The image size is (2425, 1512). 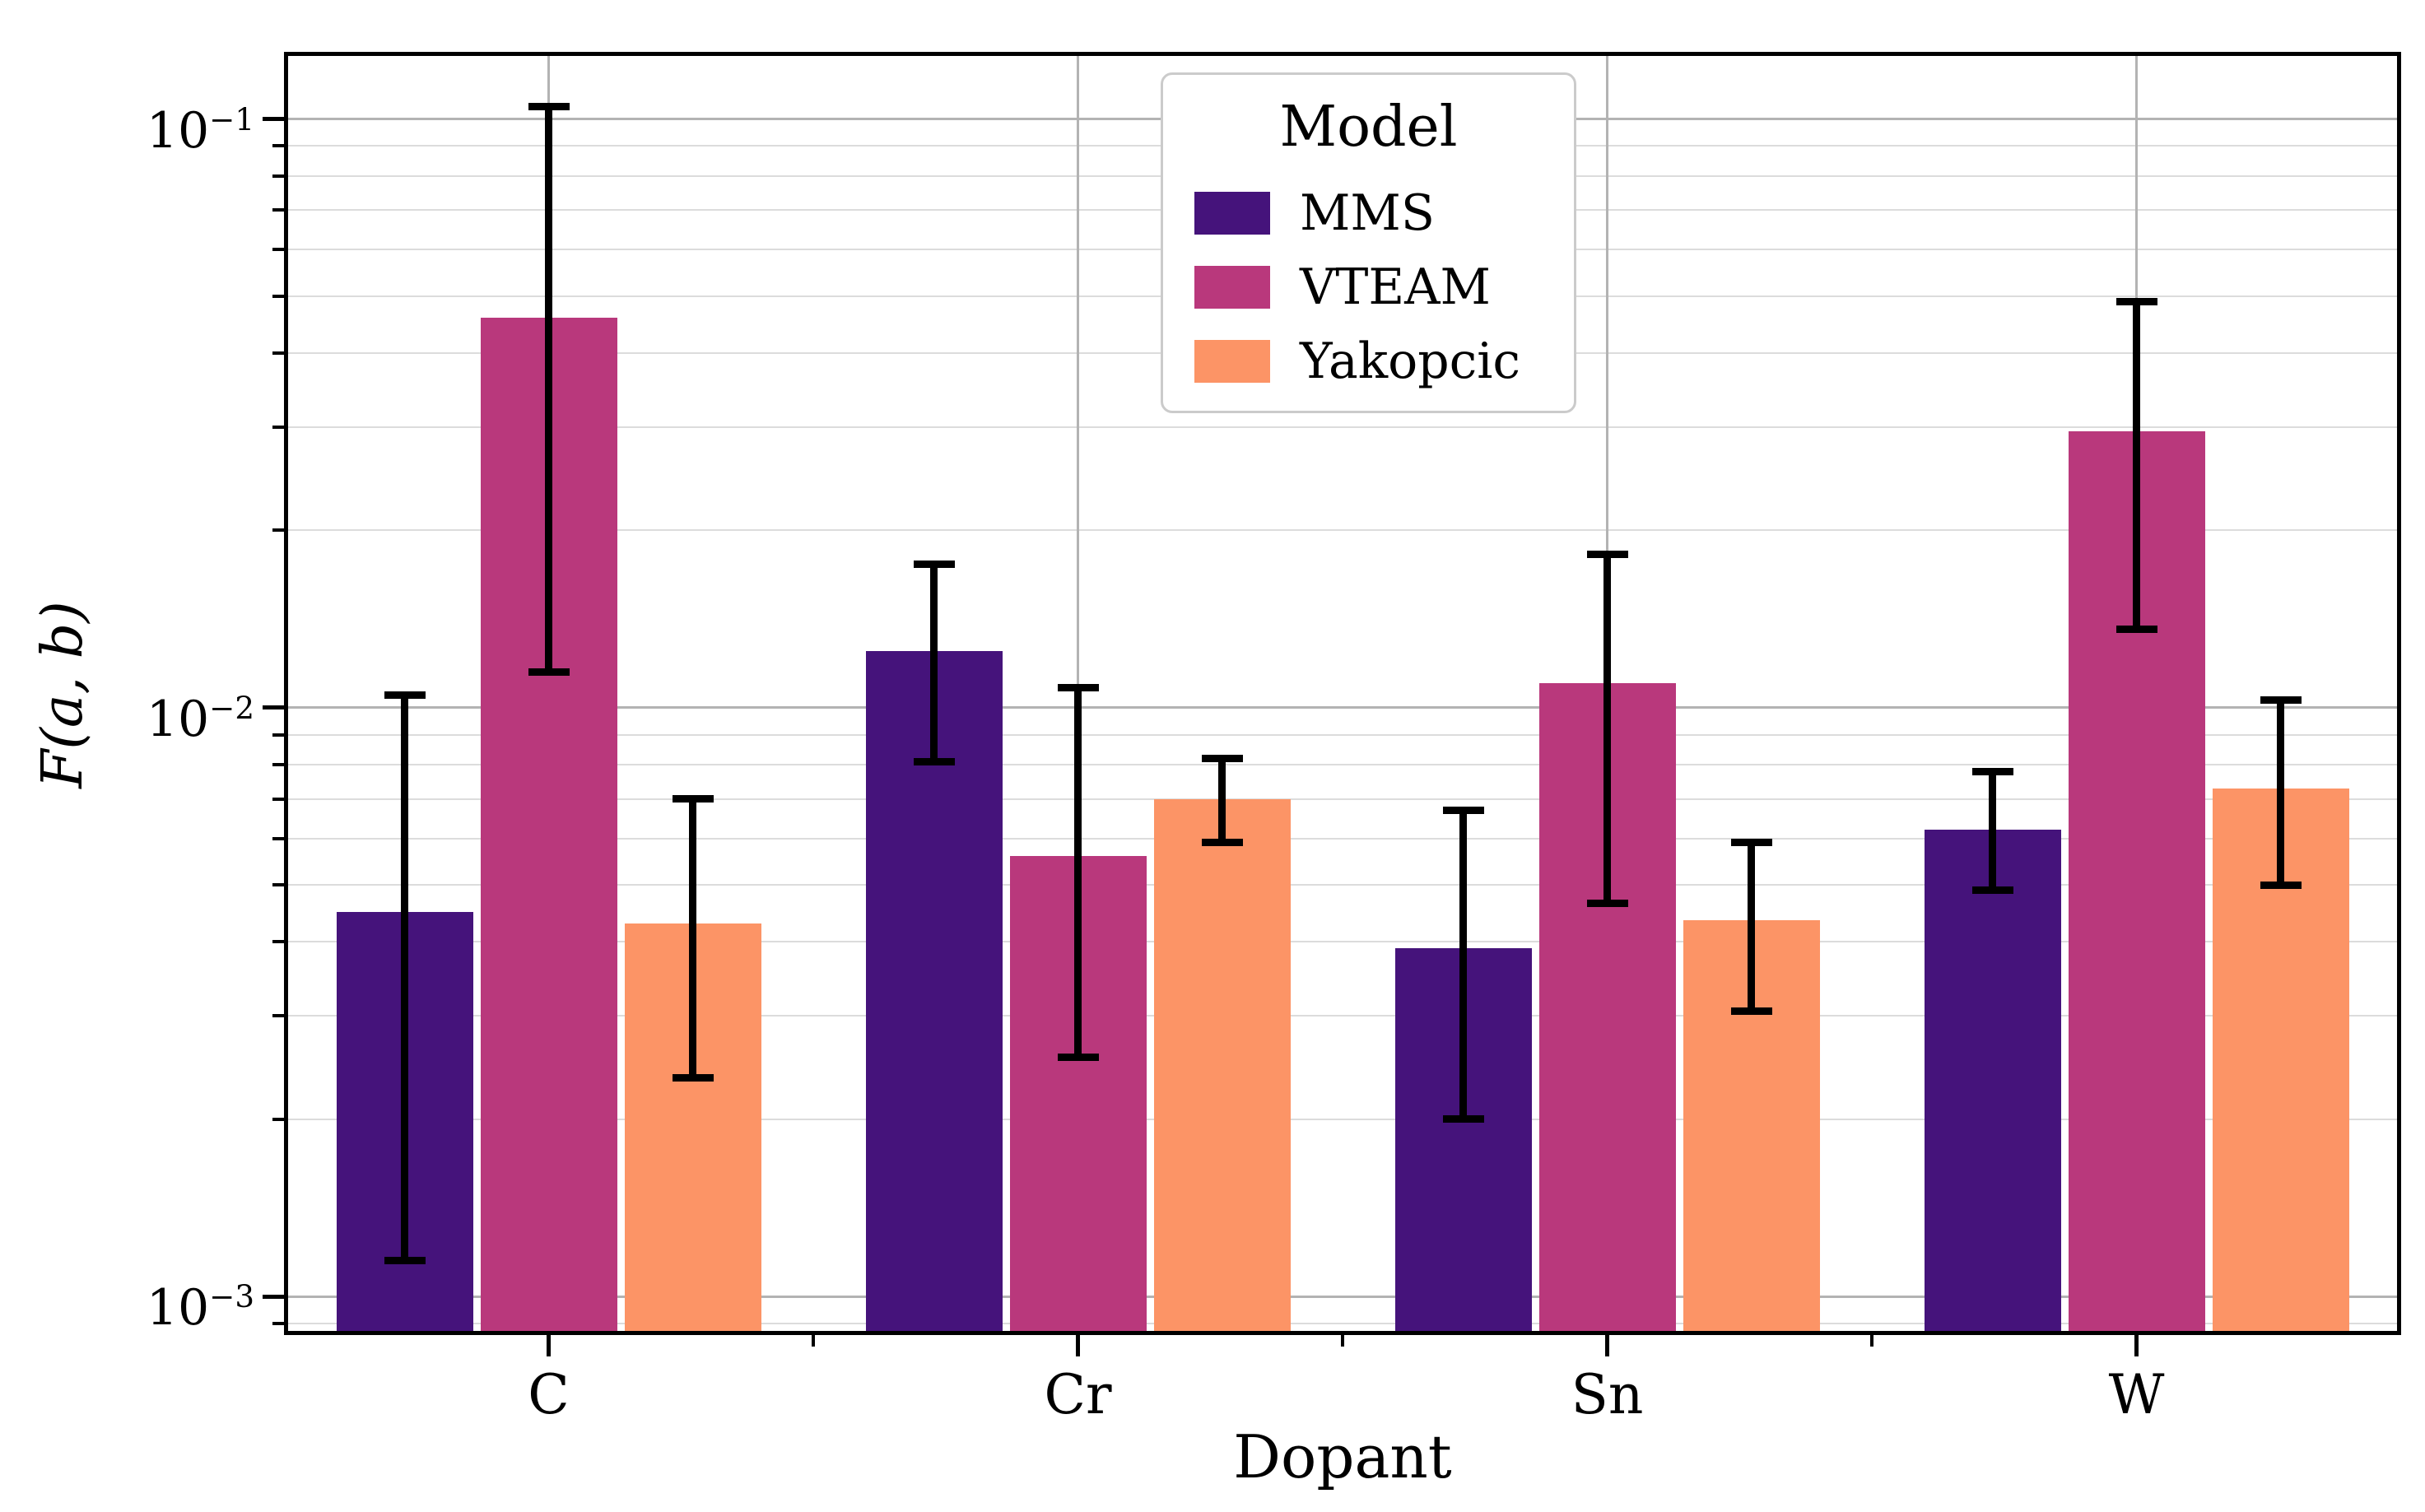 What do you see at coordinates (200, 130) in the screenshot?
I see `y-tick-label: 10⁻¹` at bounding box center [200, 130].